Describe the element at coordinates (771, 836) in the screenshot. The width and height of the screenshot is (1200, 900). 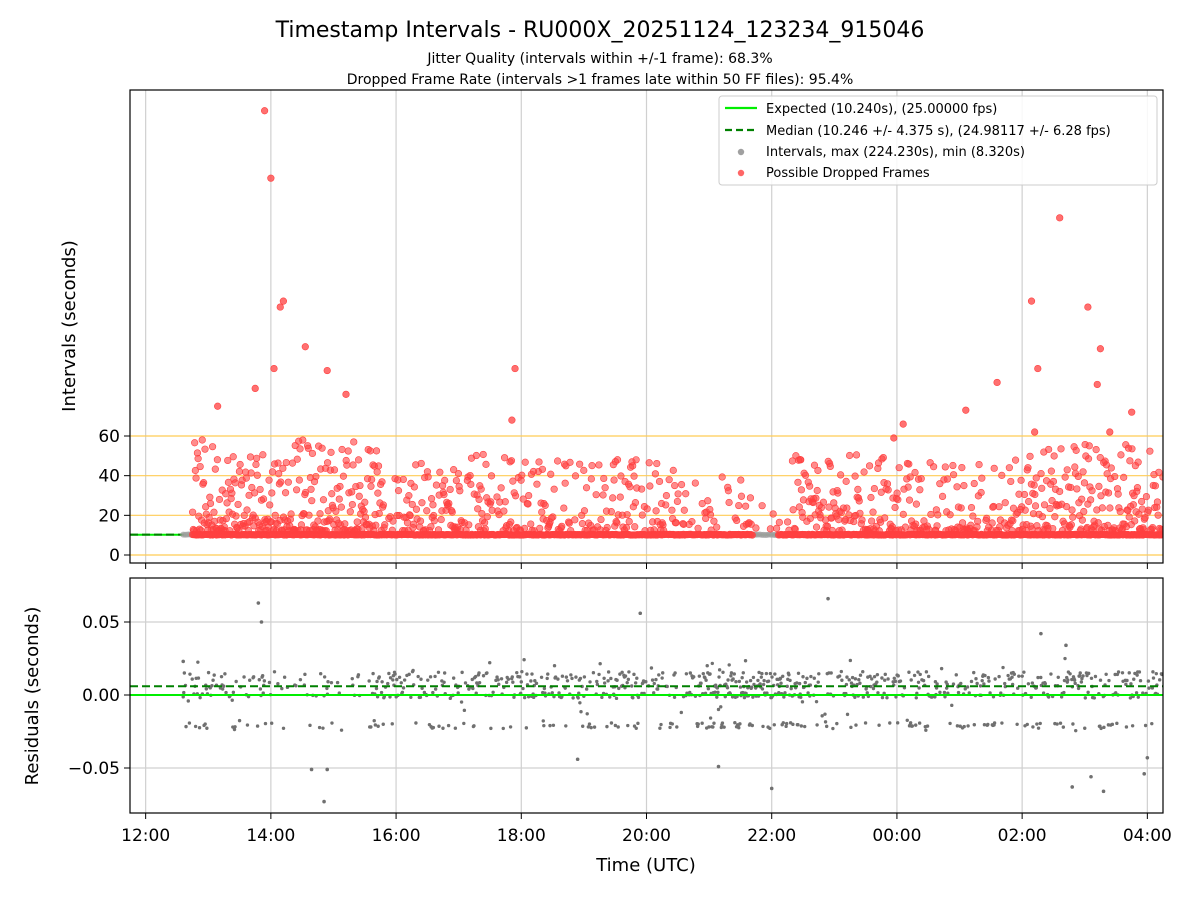
I see `bottom-x-tick-label: 22:00` at that location.